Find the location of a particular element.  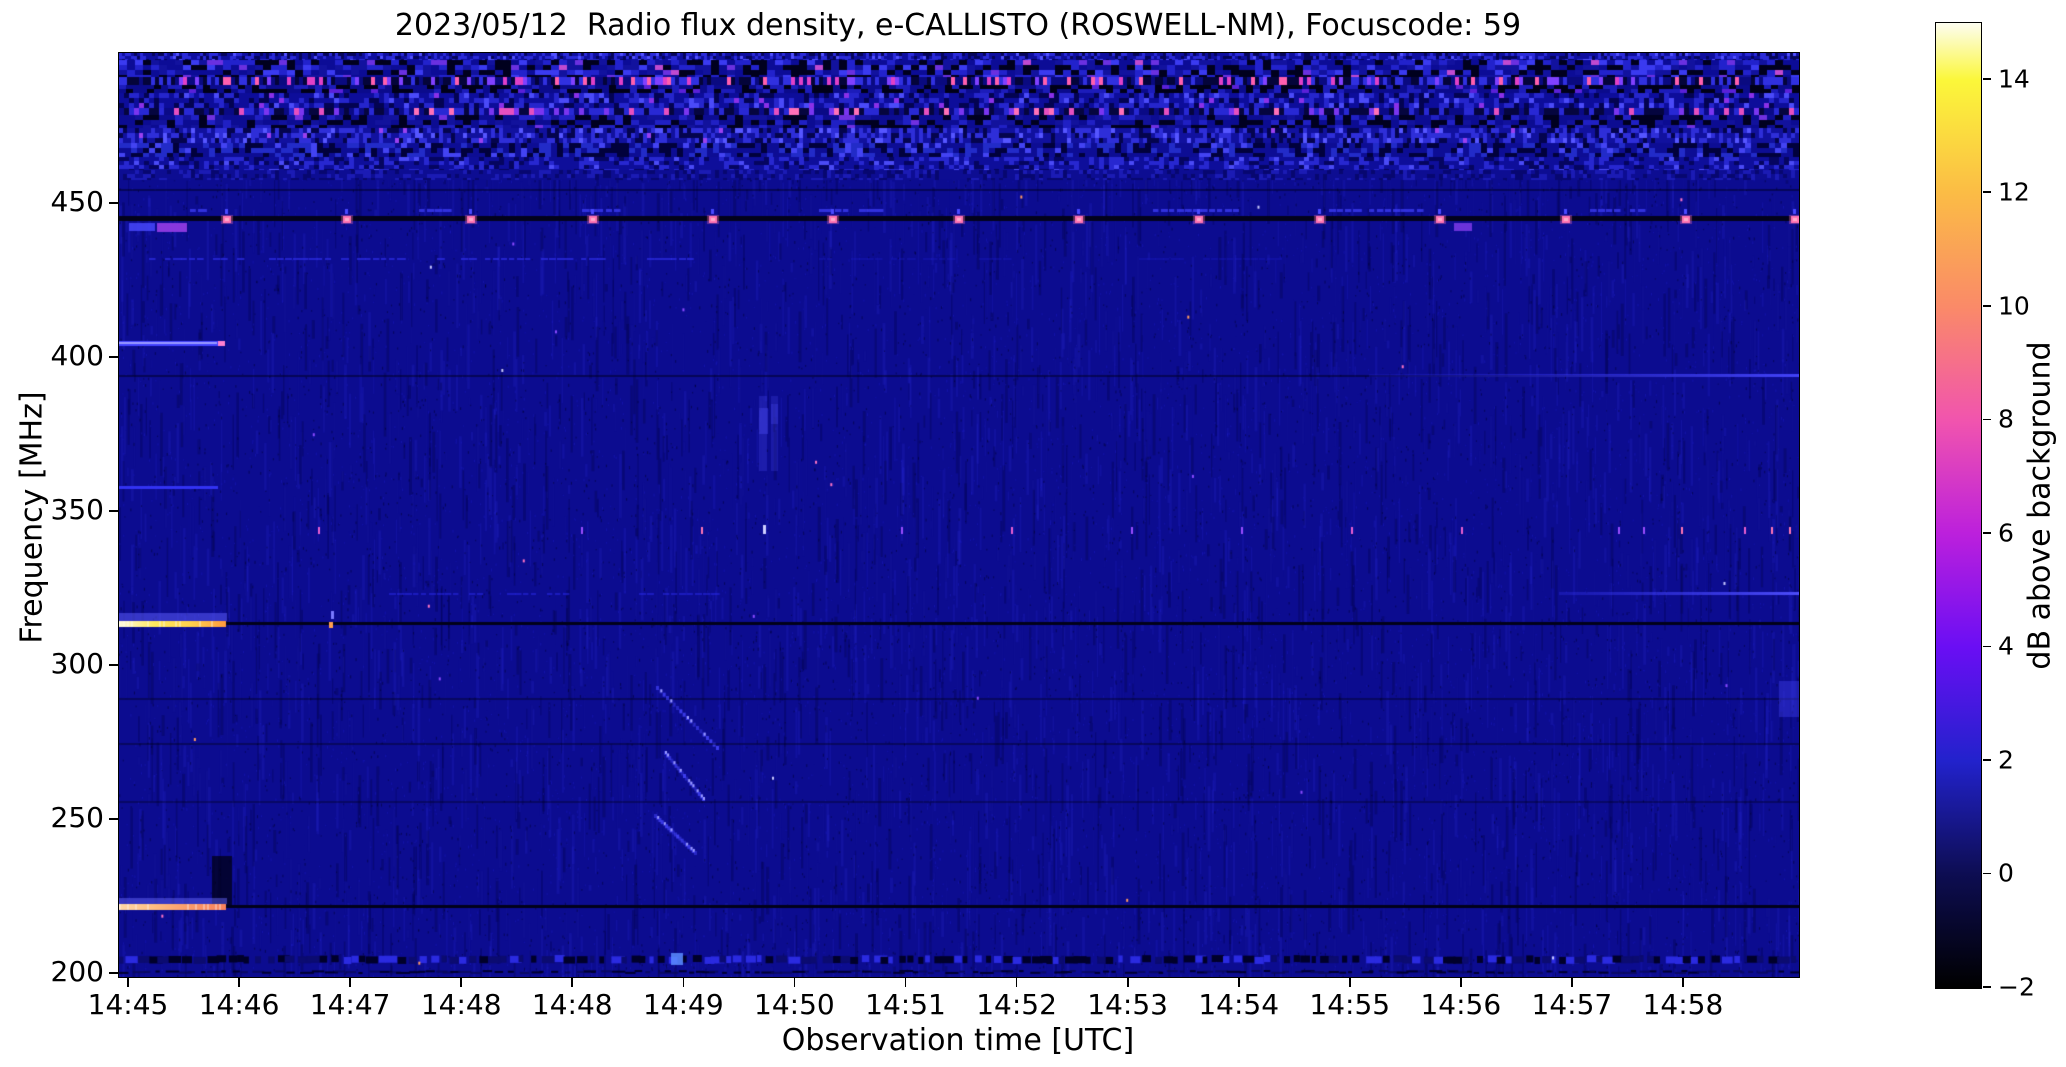

x-tick-label: 14:49 is located at coordinates (683, 1004).